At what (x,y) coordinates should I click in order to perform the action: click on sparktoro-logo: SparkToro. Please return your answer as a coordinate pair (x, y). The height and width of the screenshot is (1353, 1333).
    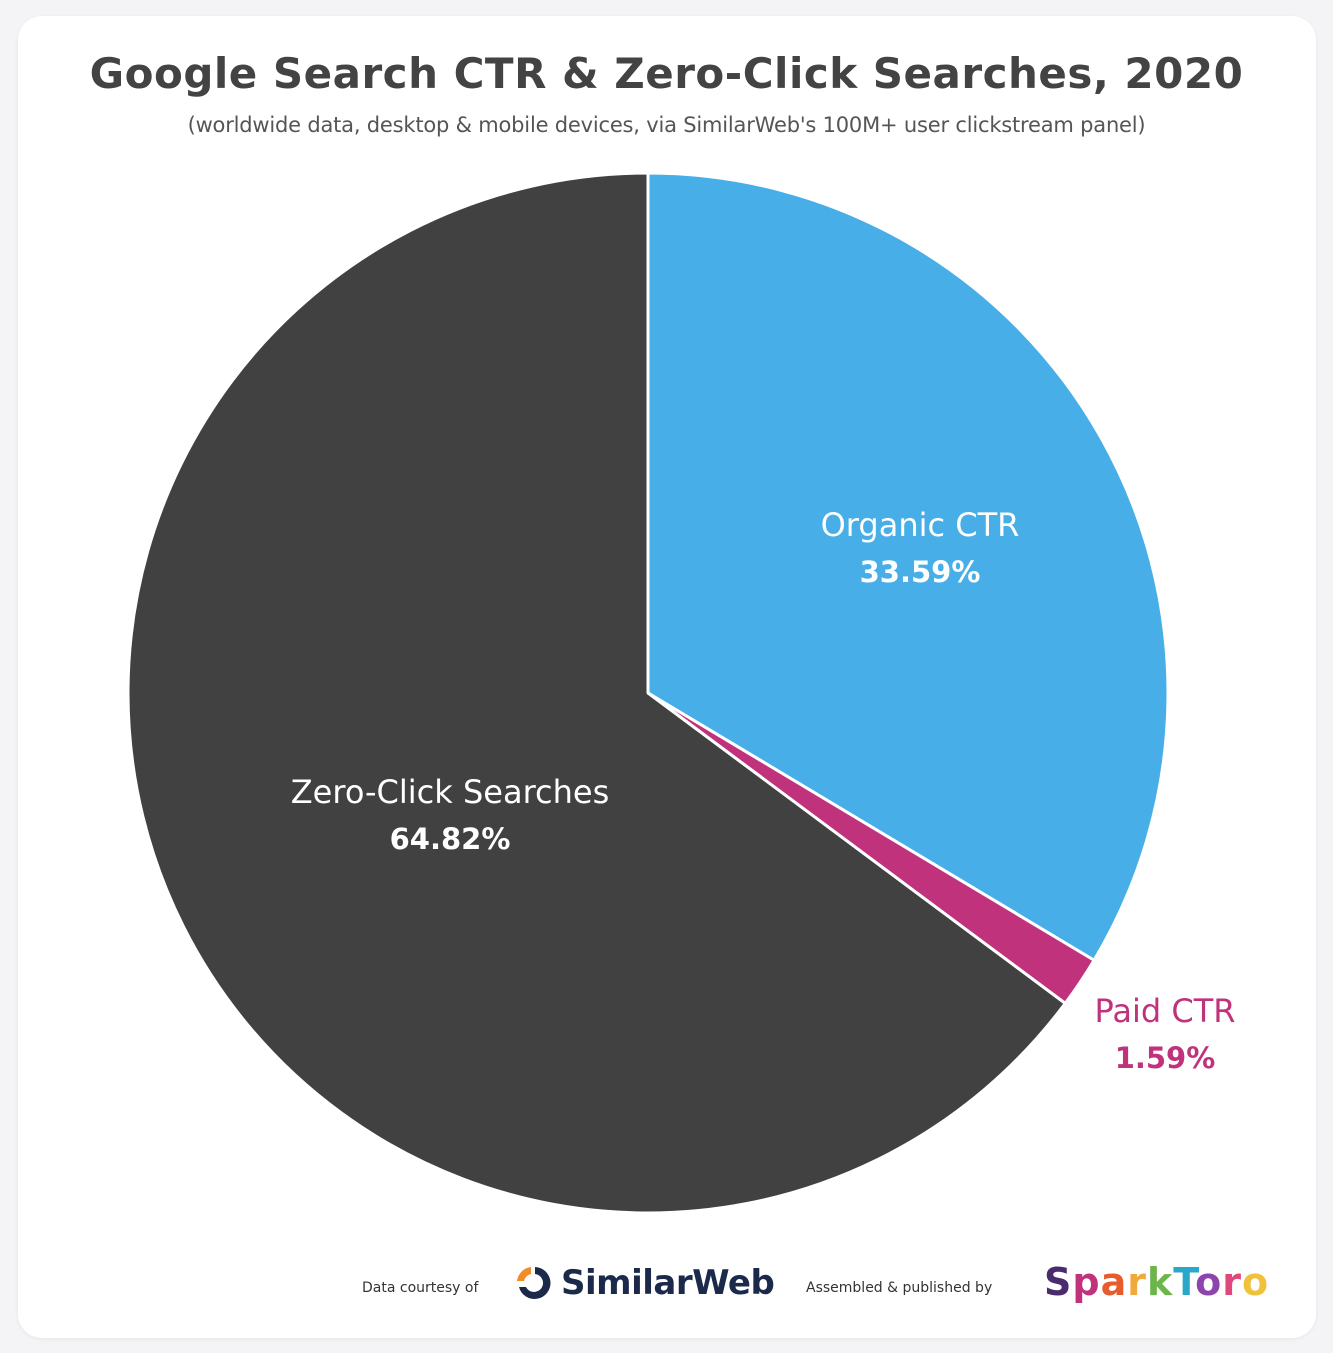
    Looking at the image, I should click on (1156, 1282).